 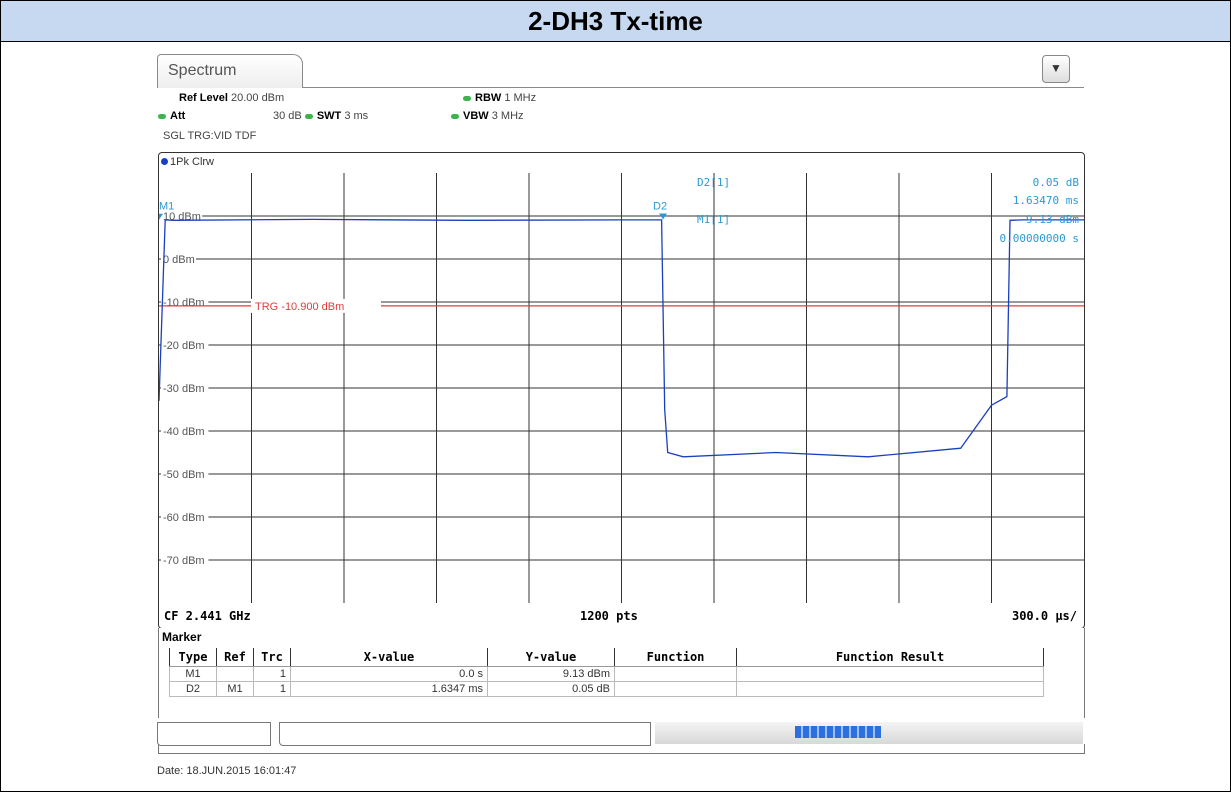 What do you see at coordinates (272, 657) in the screenshot?
I see `col-trc: Trc` at bounding box center [272, 657].